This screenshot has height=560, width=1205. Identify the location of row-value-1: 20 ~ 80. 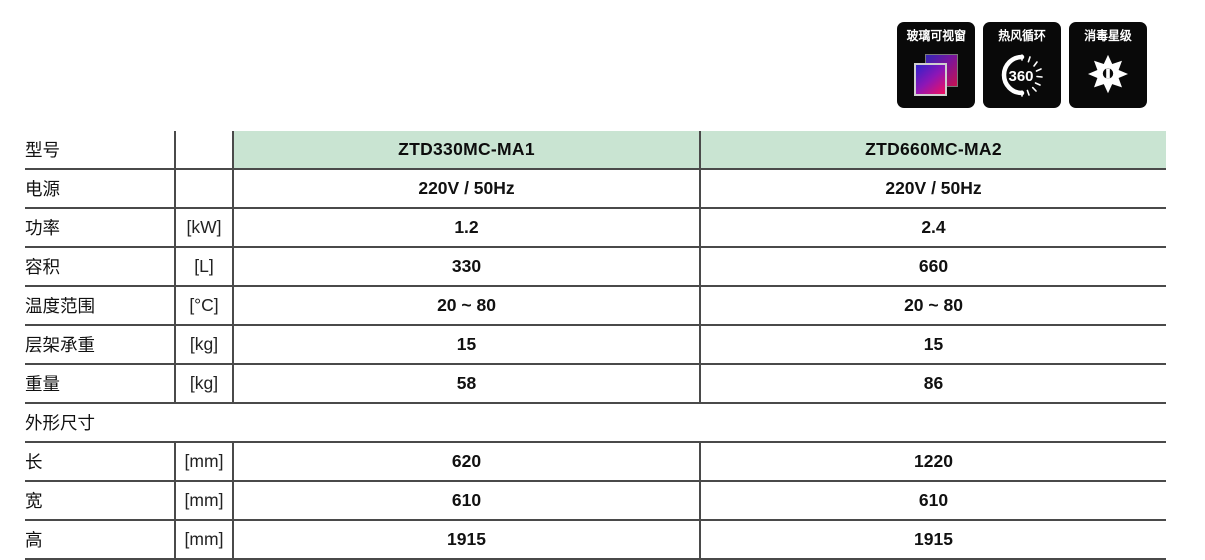
(466, 306).